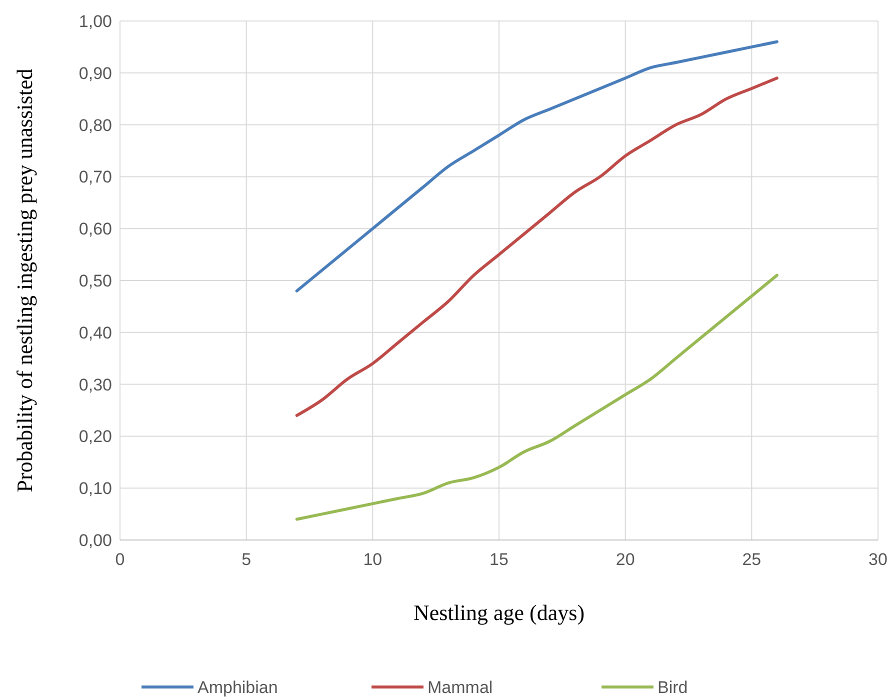  I want to click on legend-label: Amphibian, so click(238, 687).